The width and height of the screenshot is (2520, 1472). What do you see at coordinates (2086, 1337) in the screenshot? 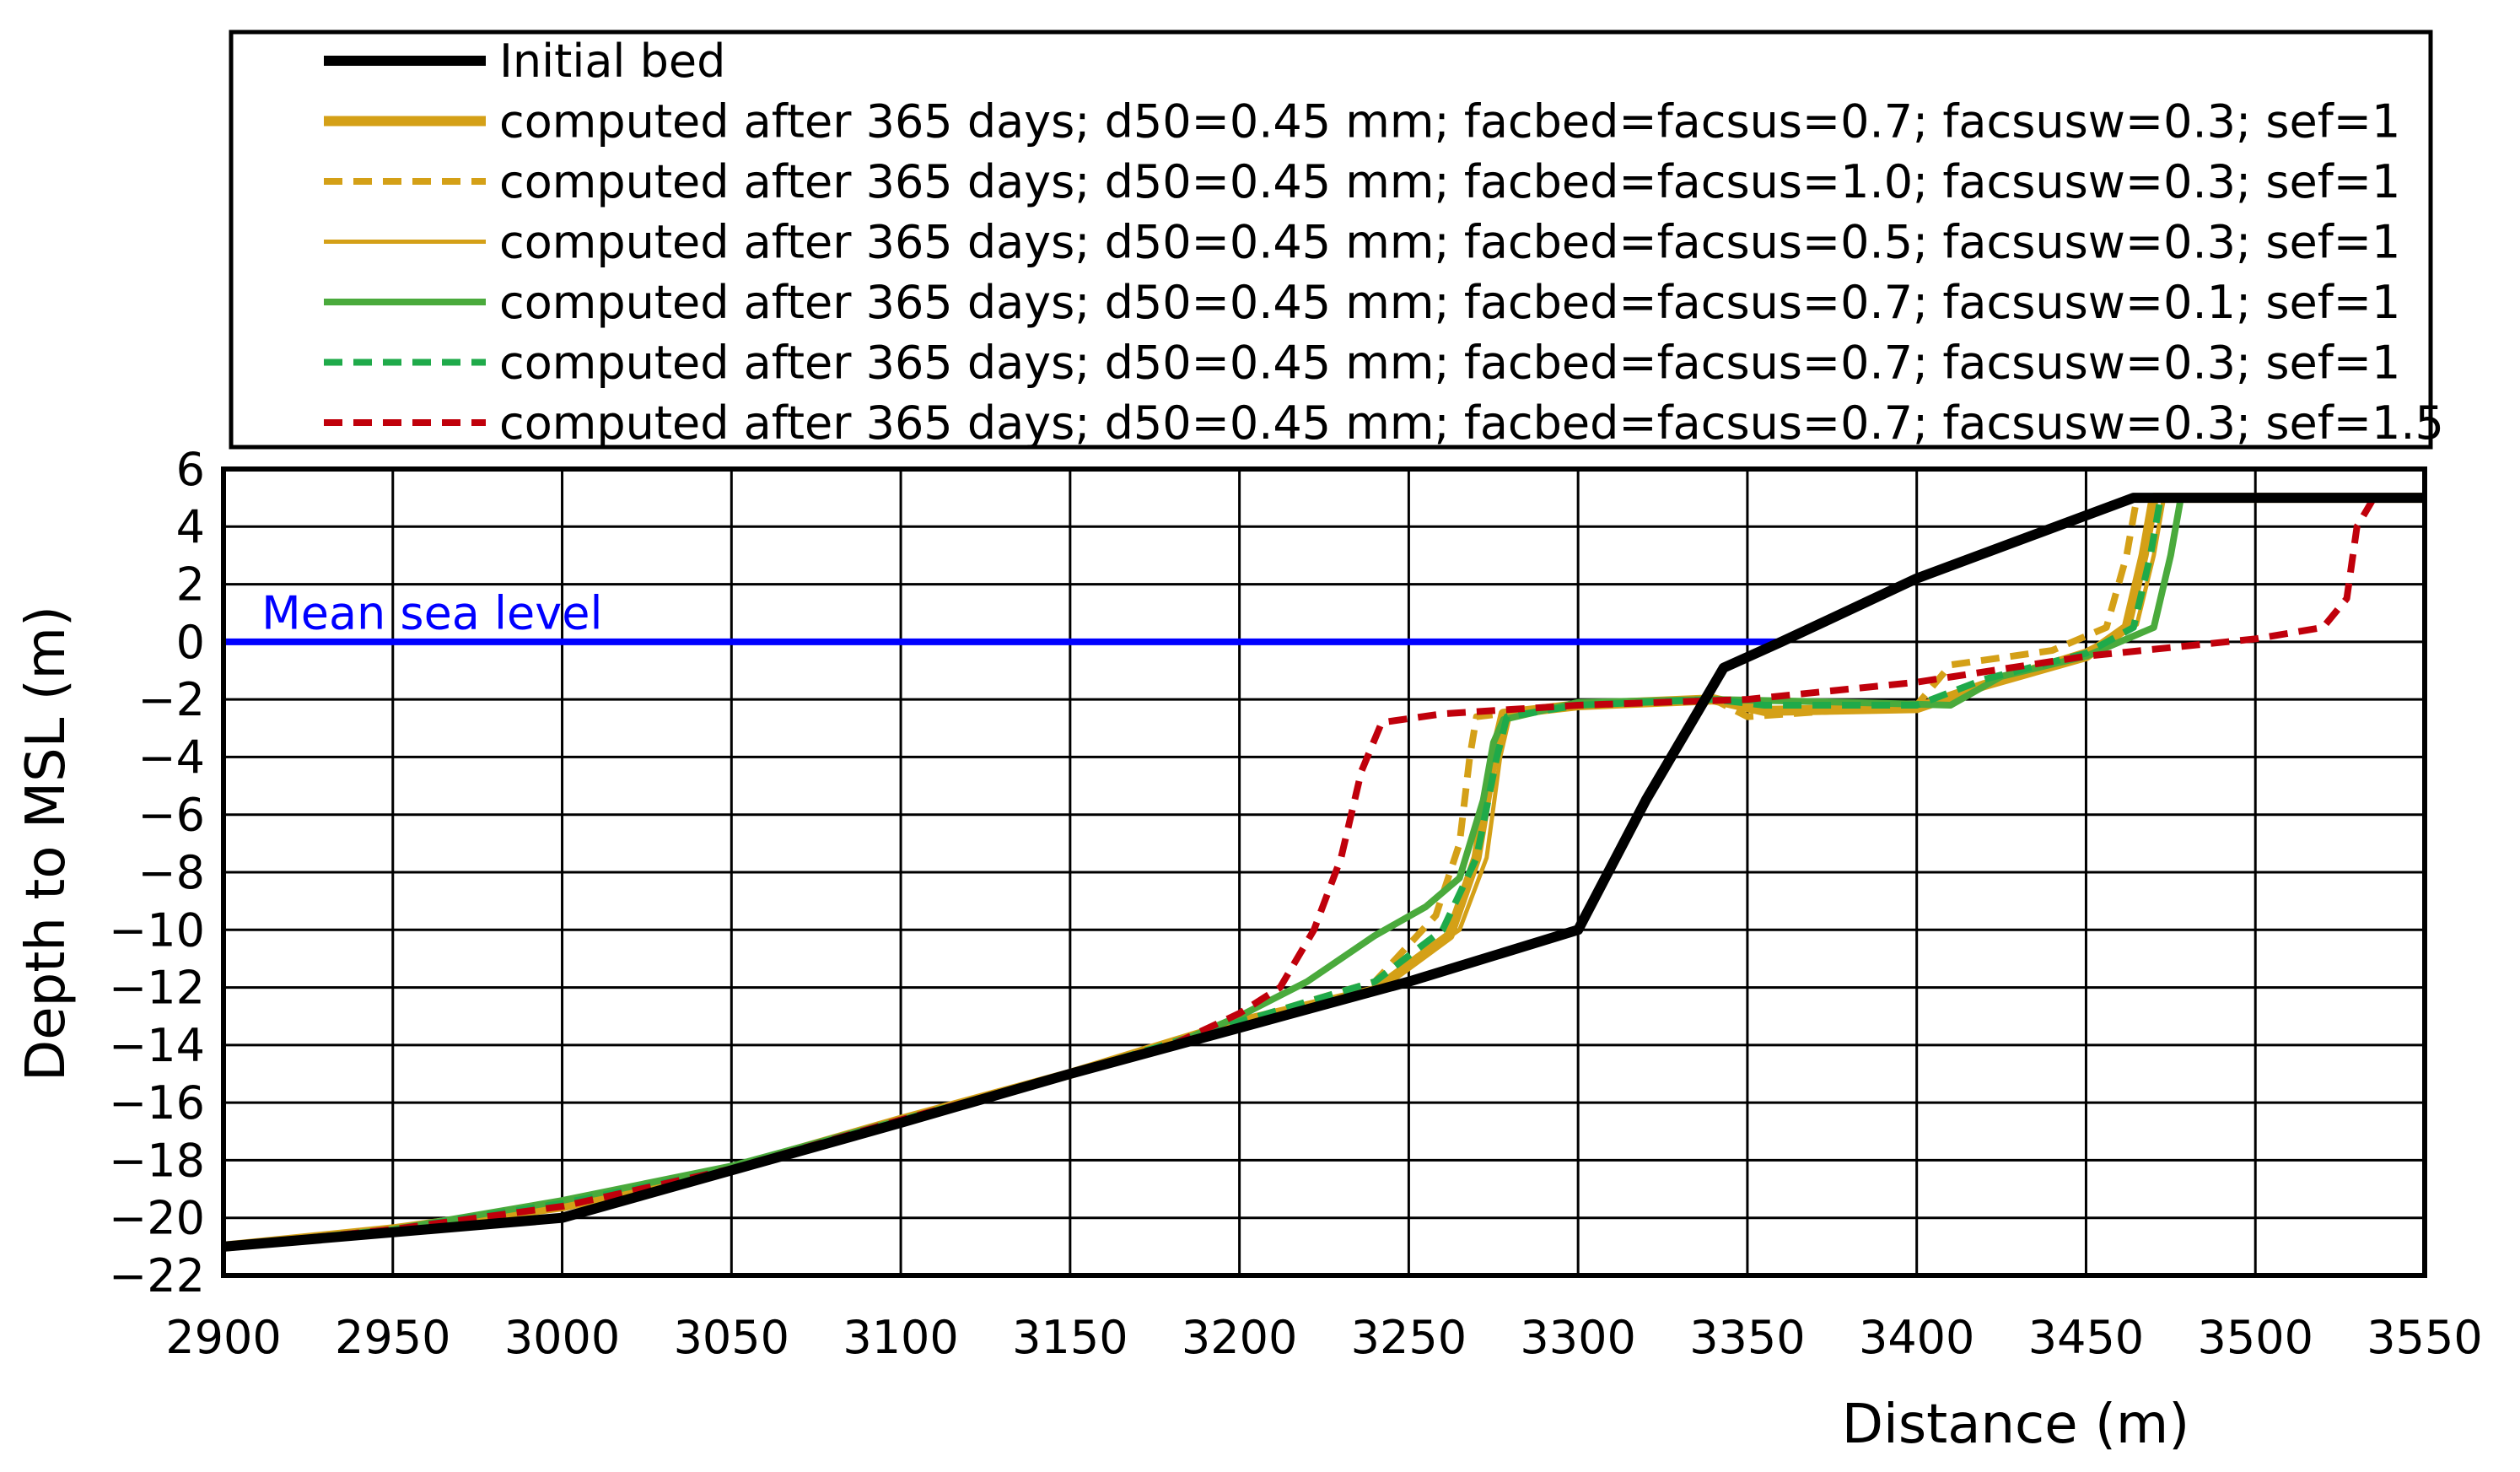
I see `x-tick-label: 3450` at bounding box center [2086, 1337].